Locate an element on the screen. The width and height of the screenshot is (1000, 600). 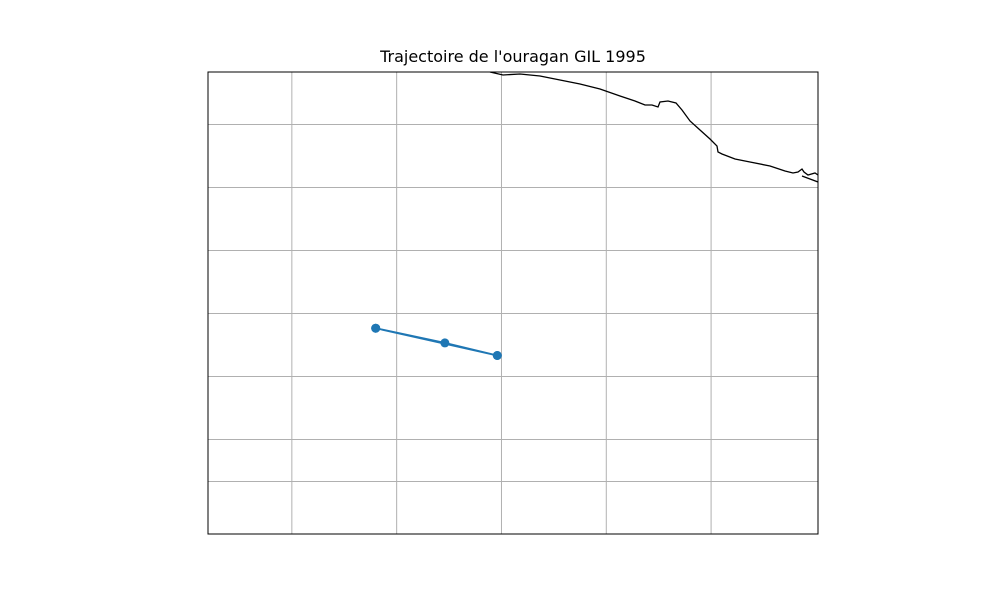
track-layer is located at coordinates (436, 341).